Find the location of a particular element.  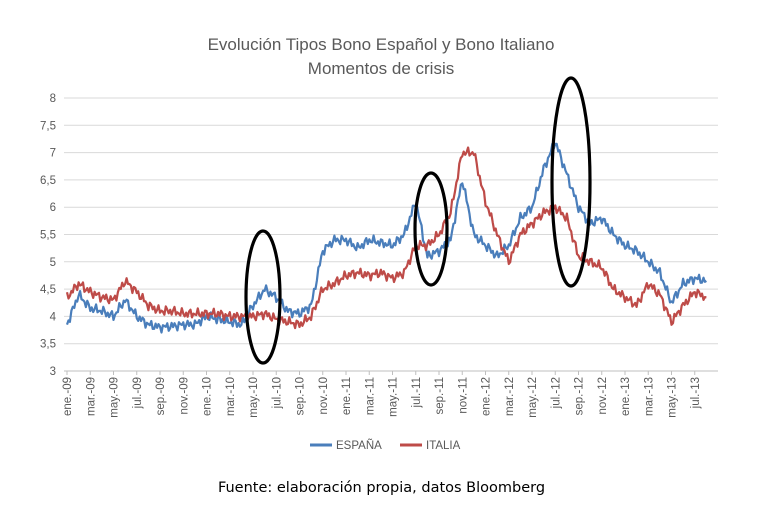

x-tick-label: may.-11 is located at coordinates (394, 397).